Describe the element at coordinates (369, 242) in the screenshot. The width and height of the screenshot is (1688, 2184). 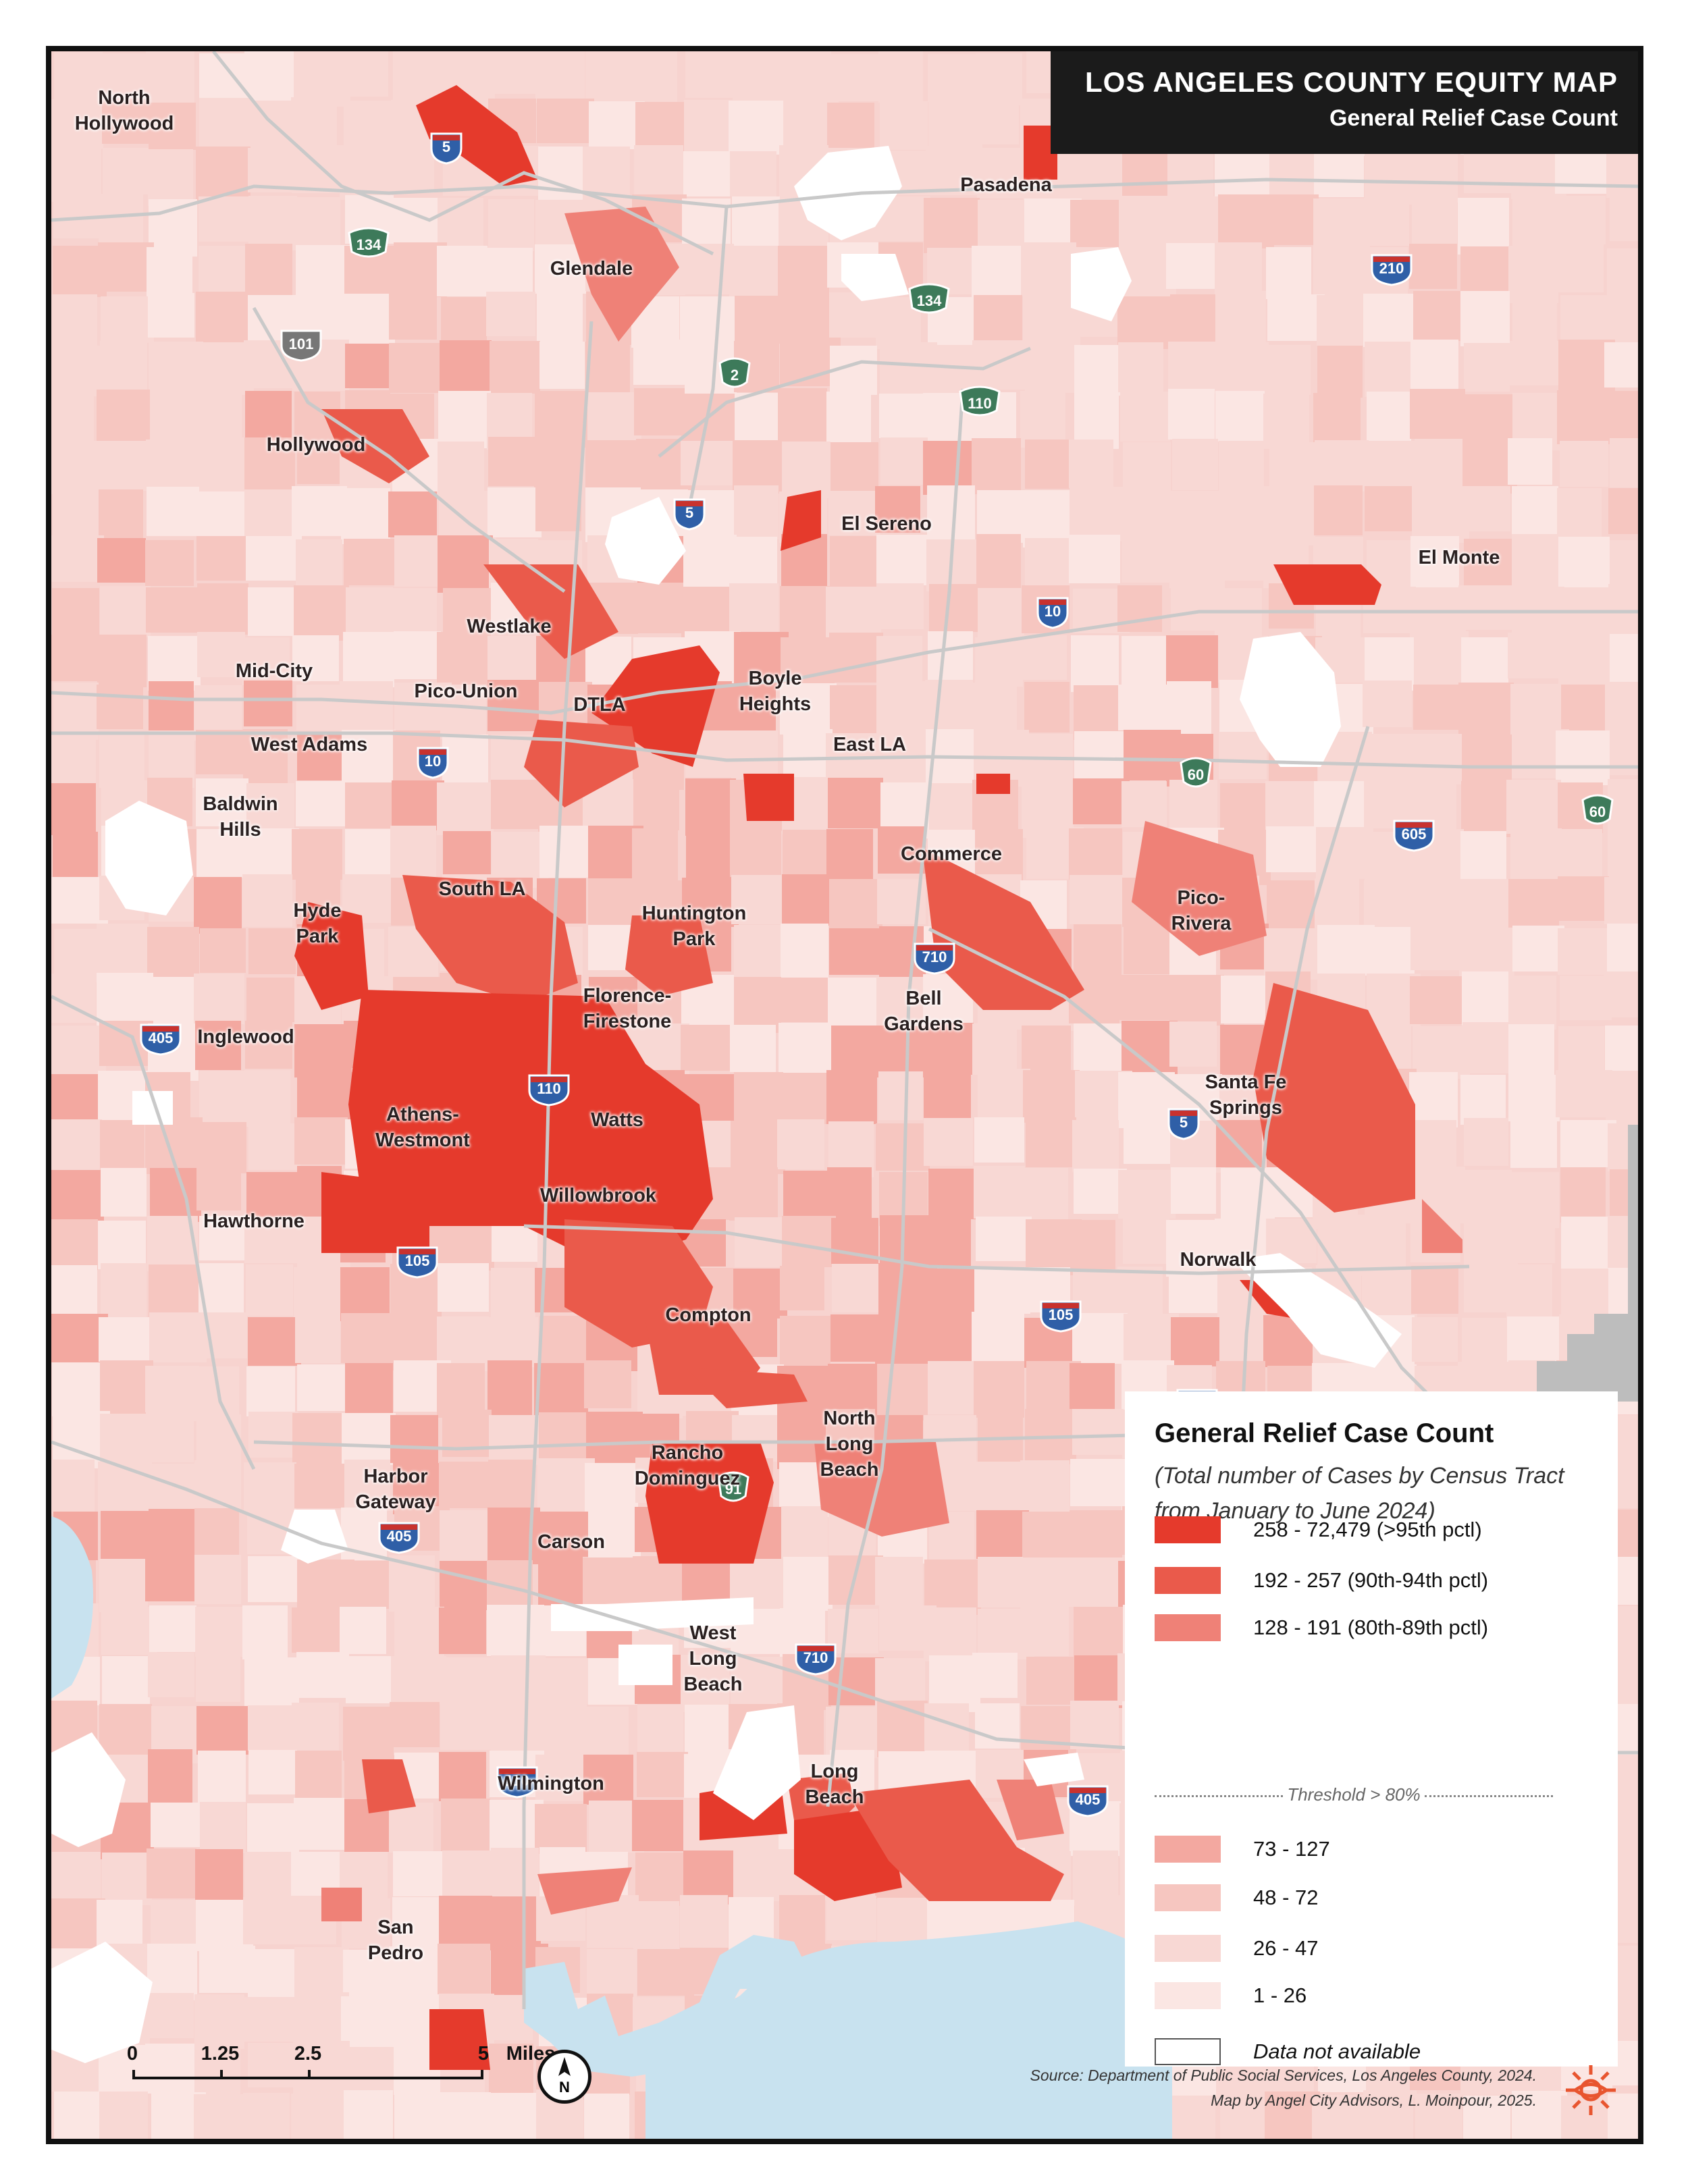
I see `route-shield-134-icon: 134` at that location.